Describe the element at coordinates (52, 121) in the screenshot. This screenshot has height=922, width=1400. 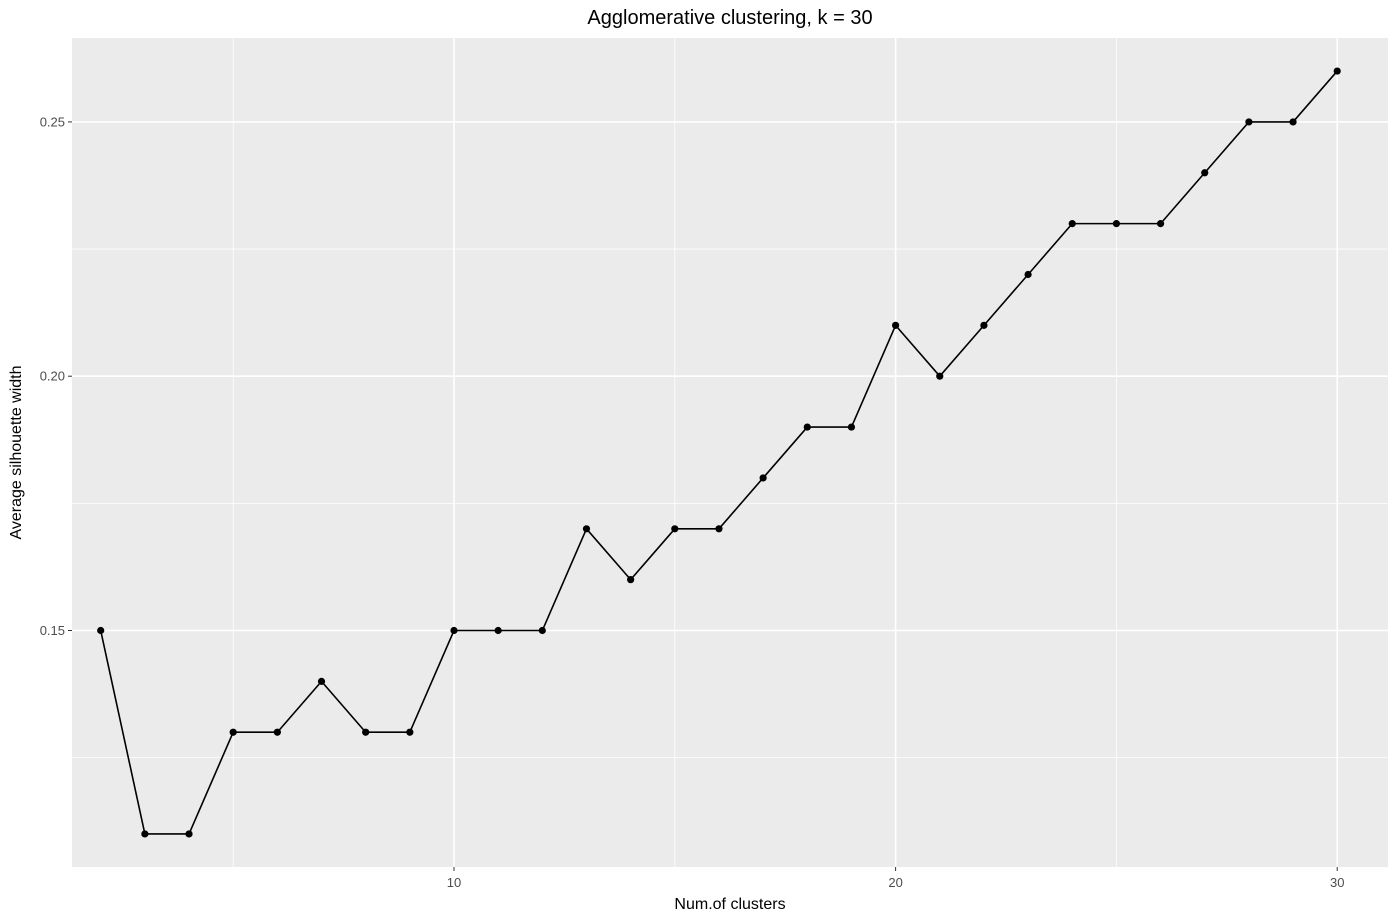
I see `y-tick-label: 0.25` at that location.